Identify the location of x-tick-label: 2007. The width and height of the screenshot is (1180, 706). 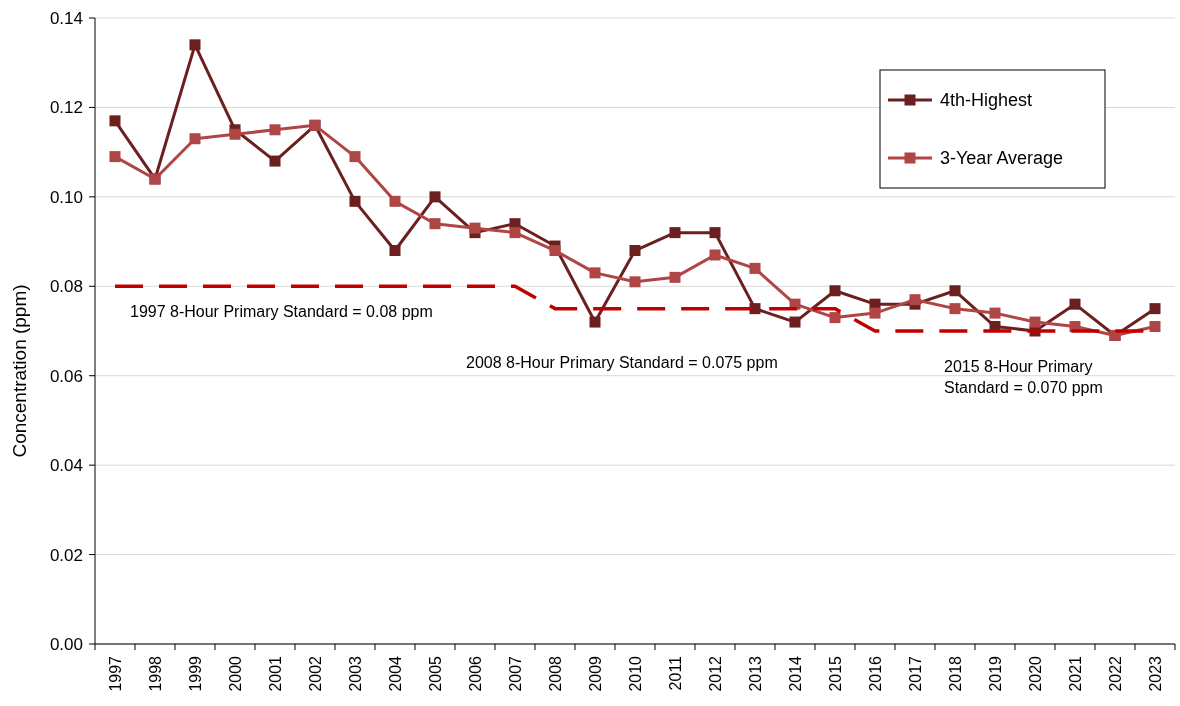
(515, 673).